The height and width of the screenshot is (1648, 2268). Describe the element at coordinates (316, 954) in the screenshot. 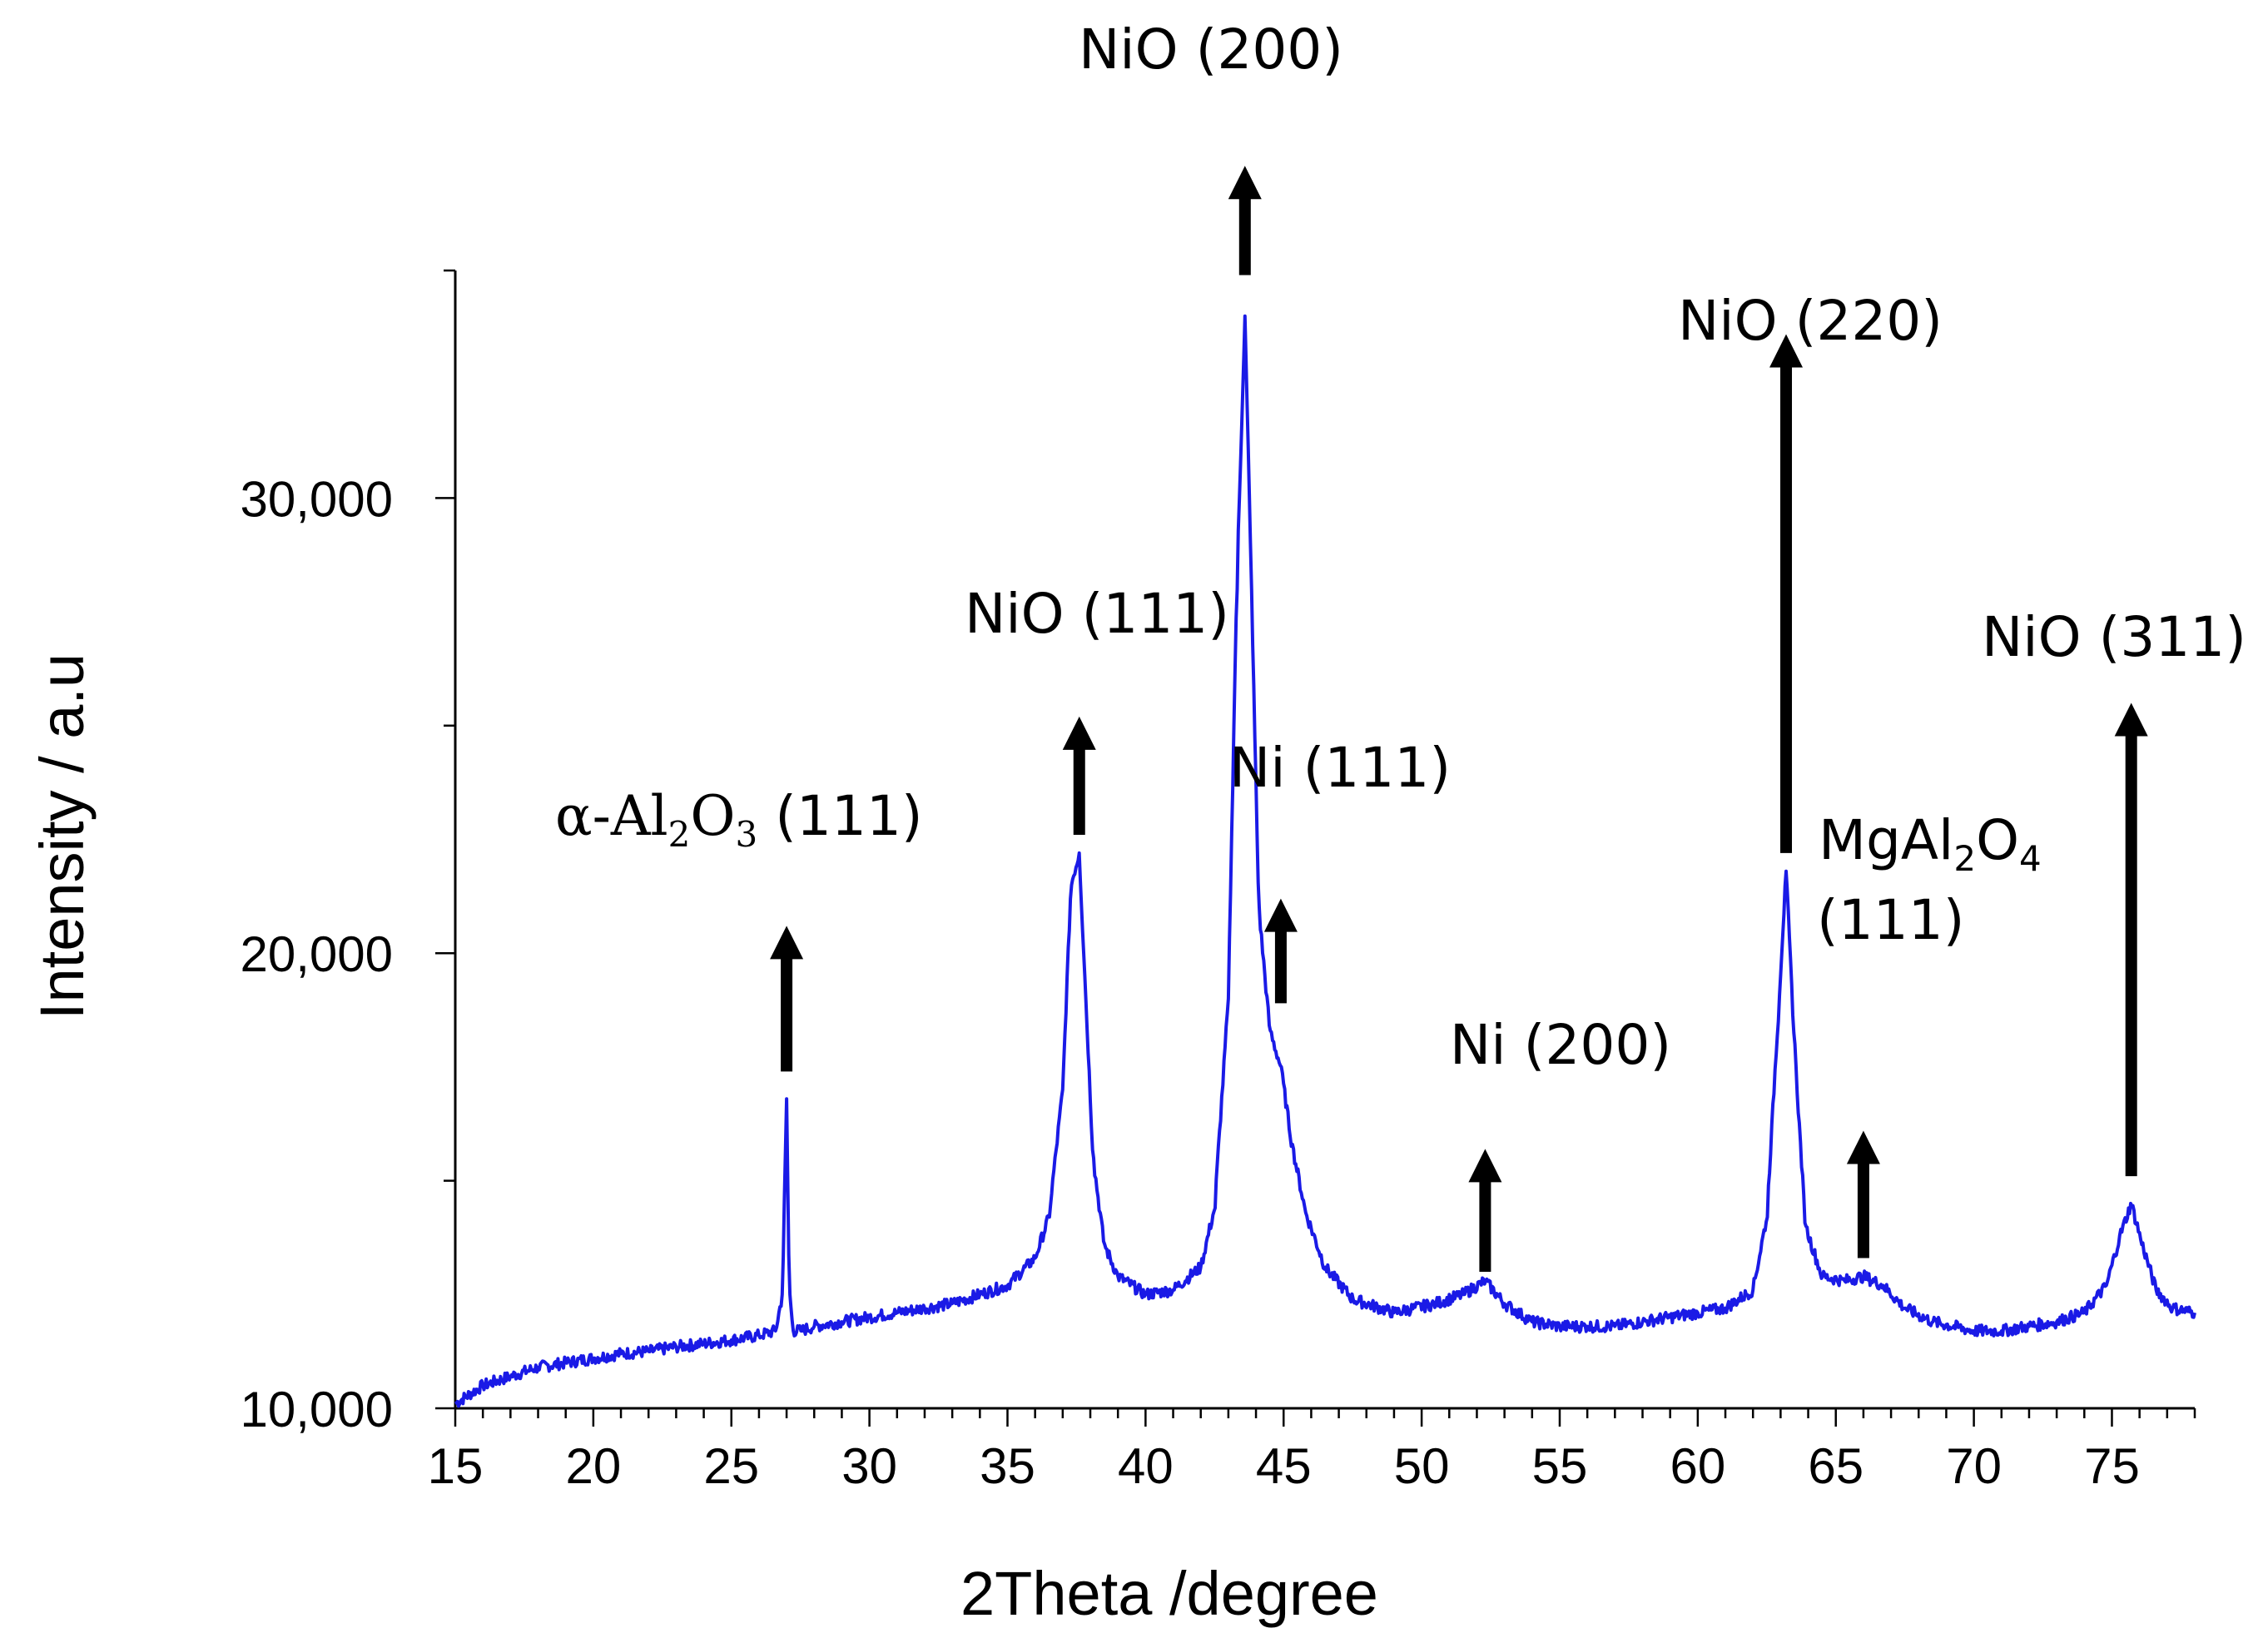

I see `y-tick-label: 20,000` at that location.